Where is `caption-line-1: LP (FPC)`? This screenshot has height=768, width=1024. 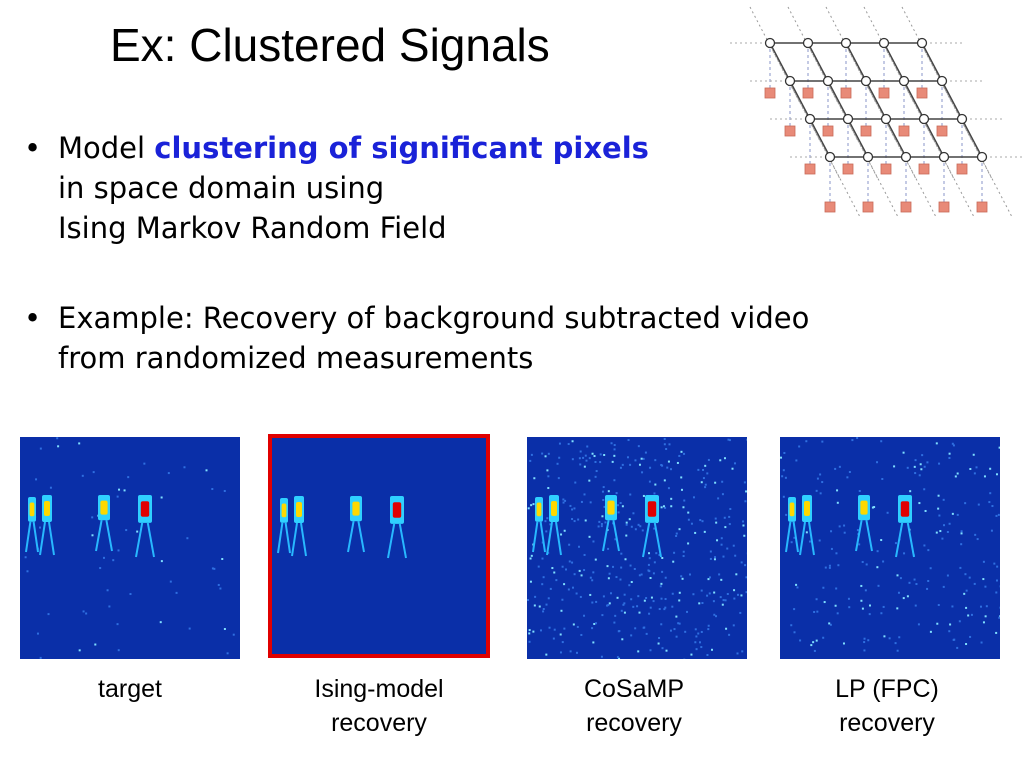
caption-line-1: LP (FPC) is located at coordinates (887, 689).